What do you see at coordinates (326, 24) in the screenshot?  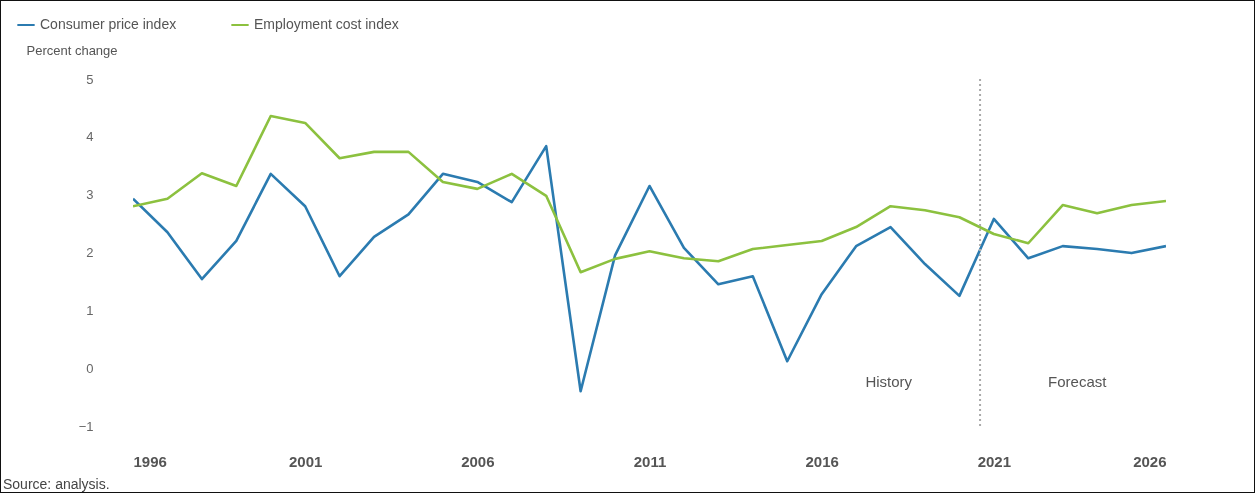 I see `legend-label: Employment cost index` at bounding box center [326, 24].